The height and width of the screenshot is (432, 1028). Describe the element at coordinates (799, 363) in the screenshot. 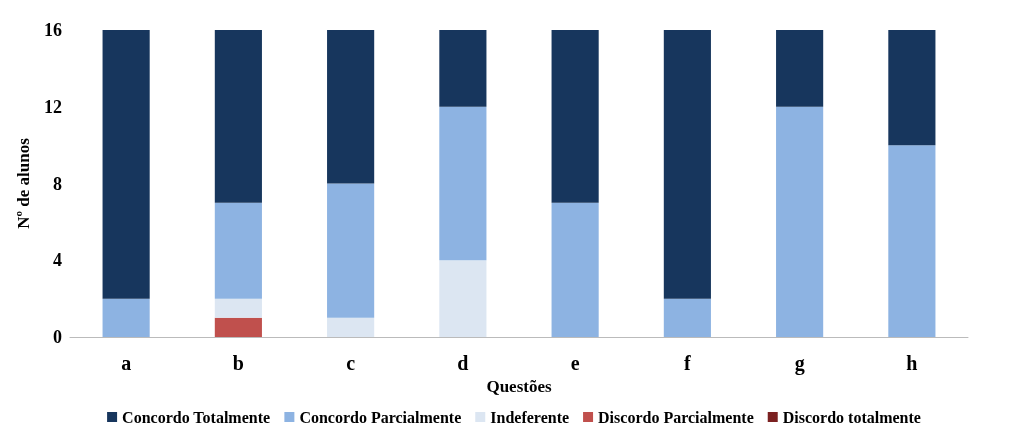

I see `x-tick-label: g` at that location.